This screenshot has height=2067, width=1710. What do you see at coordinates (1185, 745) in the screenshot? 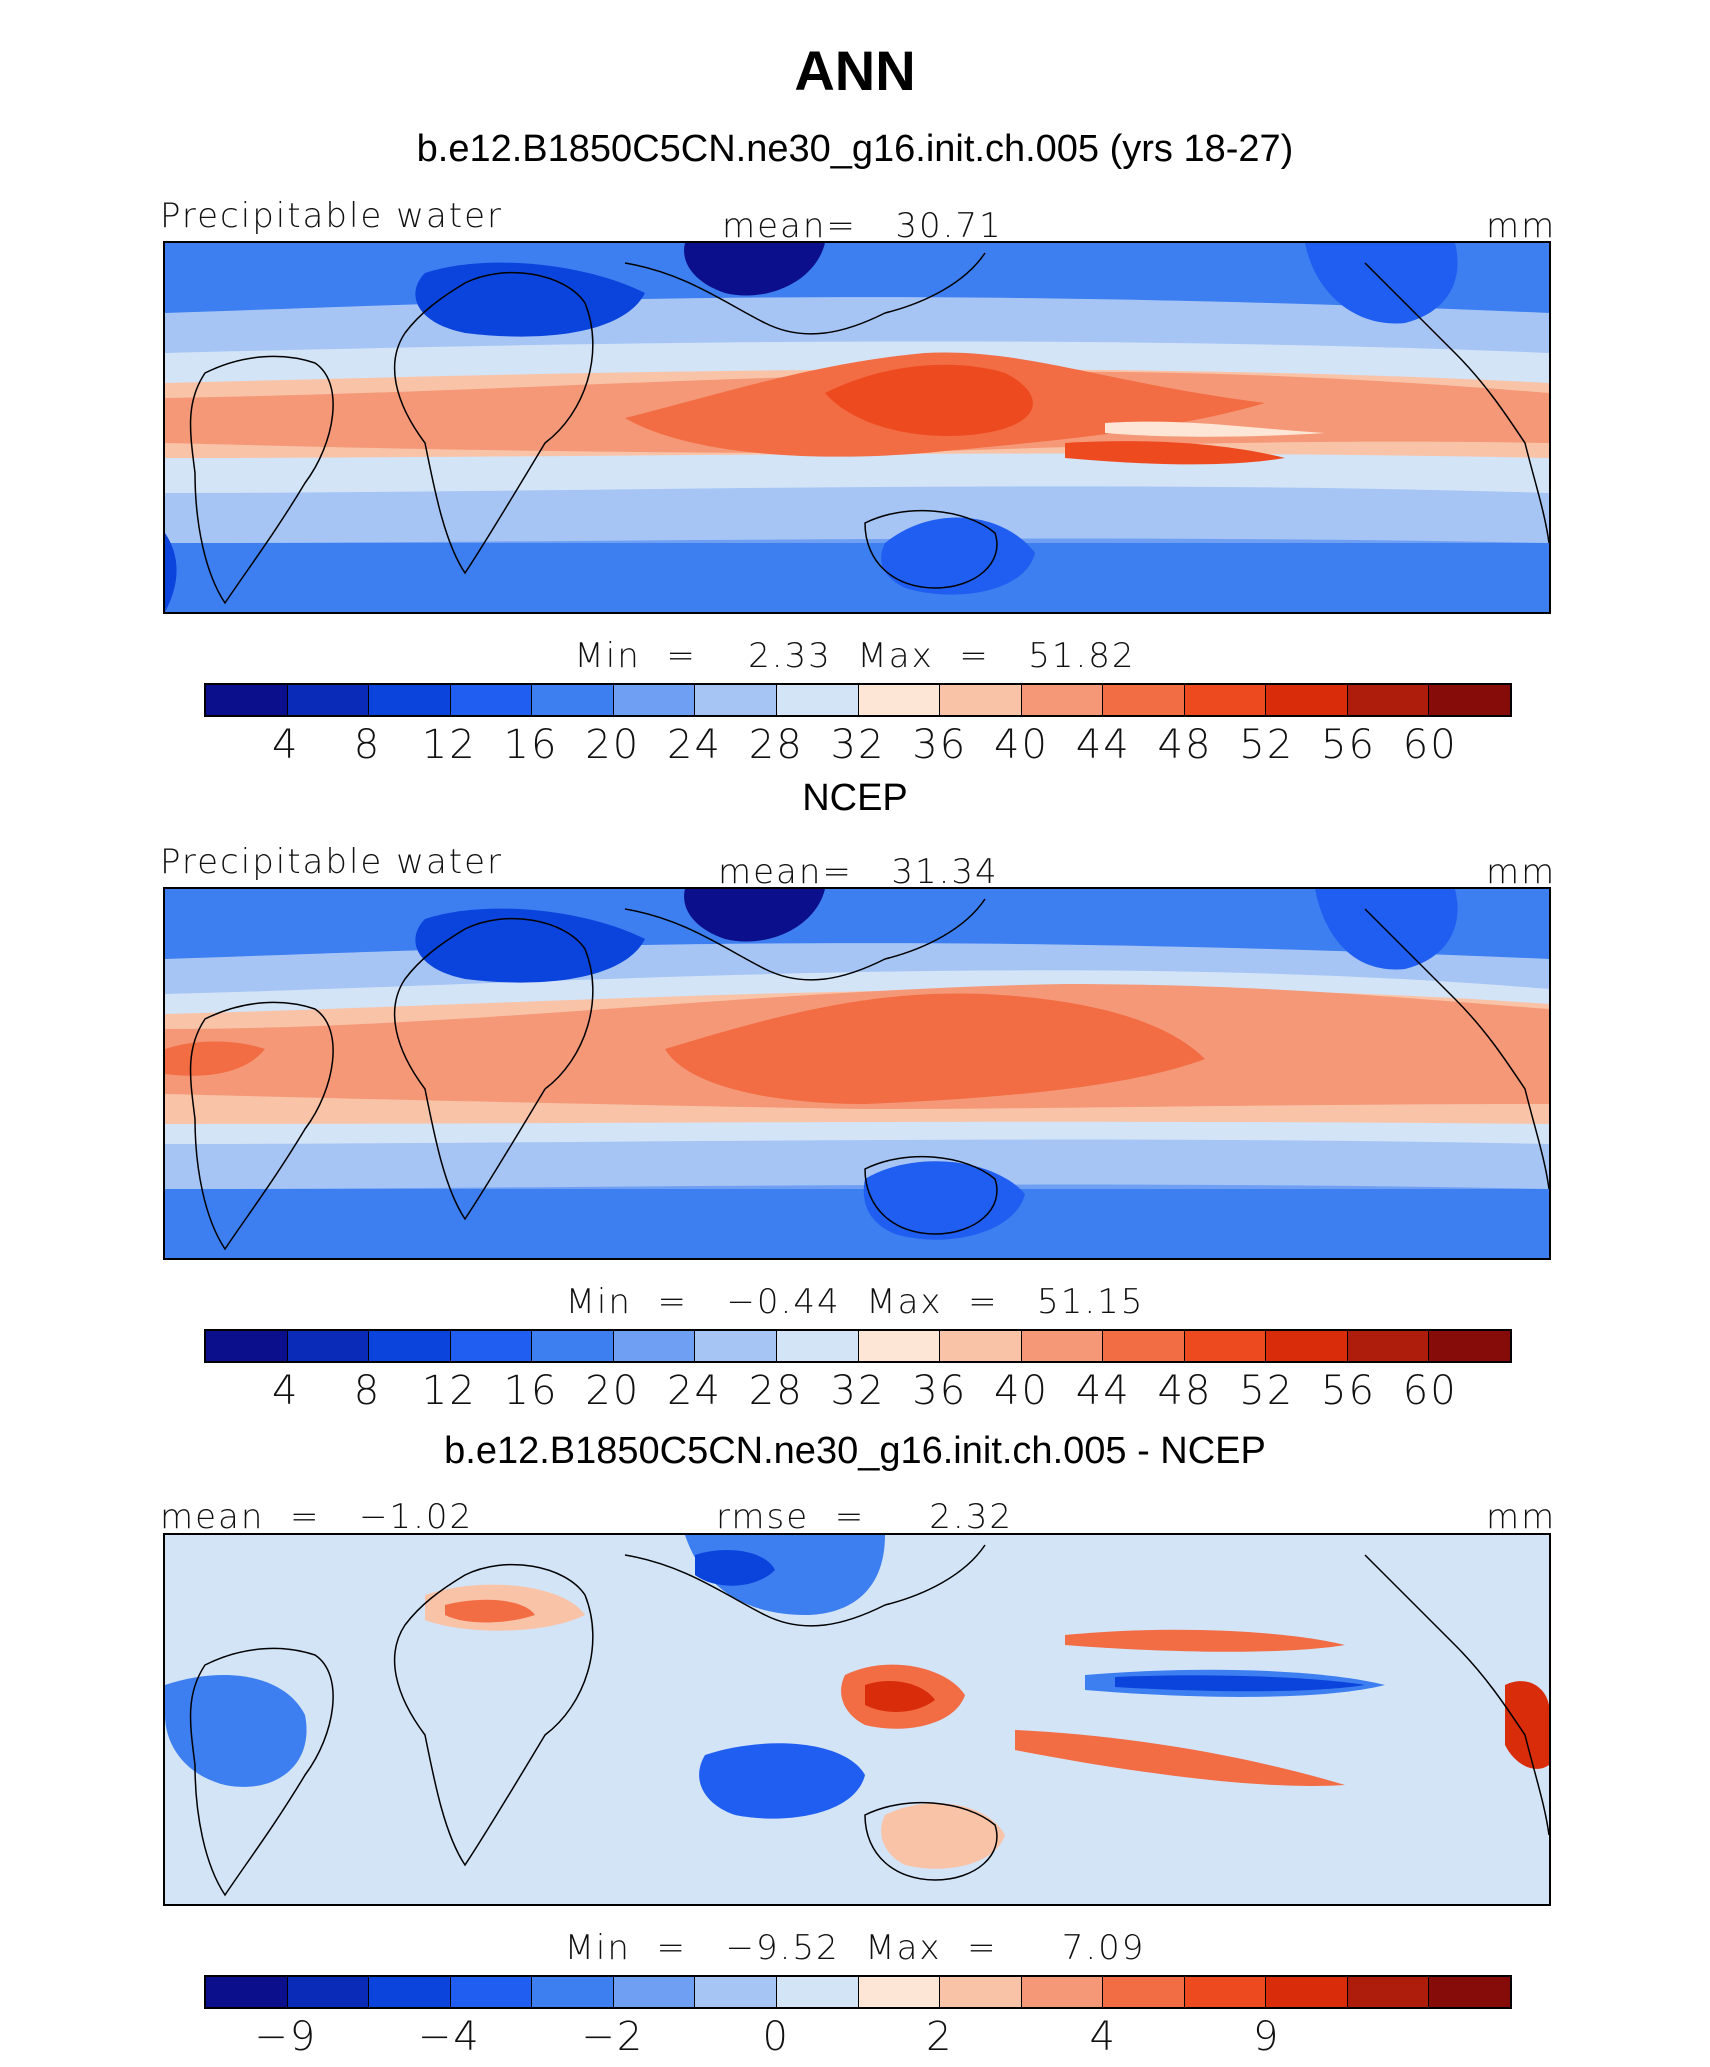
I see `colorbar-tick-label: 48` at bounding box center [1185, 745].